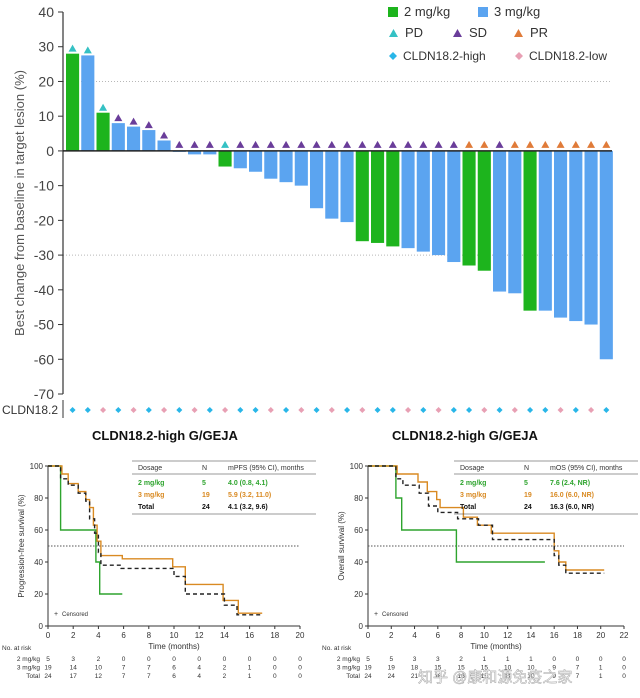 This screenshot has height=698, width=640. What do you see at coordinates (526, 483) in the screenshot?
I see `km-table-cell: 5` at bounding box center [526, 483].